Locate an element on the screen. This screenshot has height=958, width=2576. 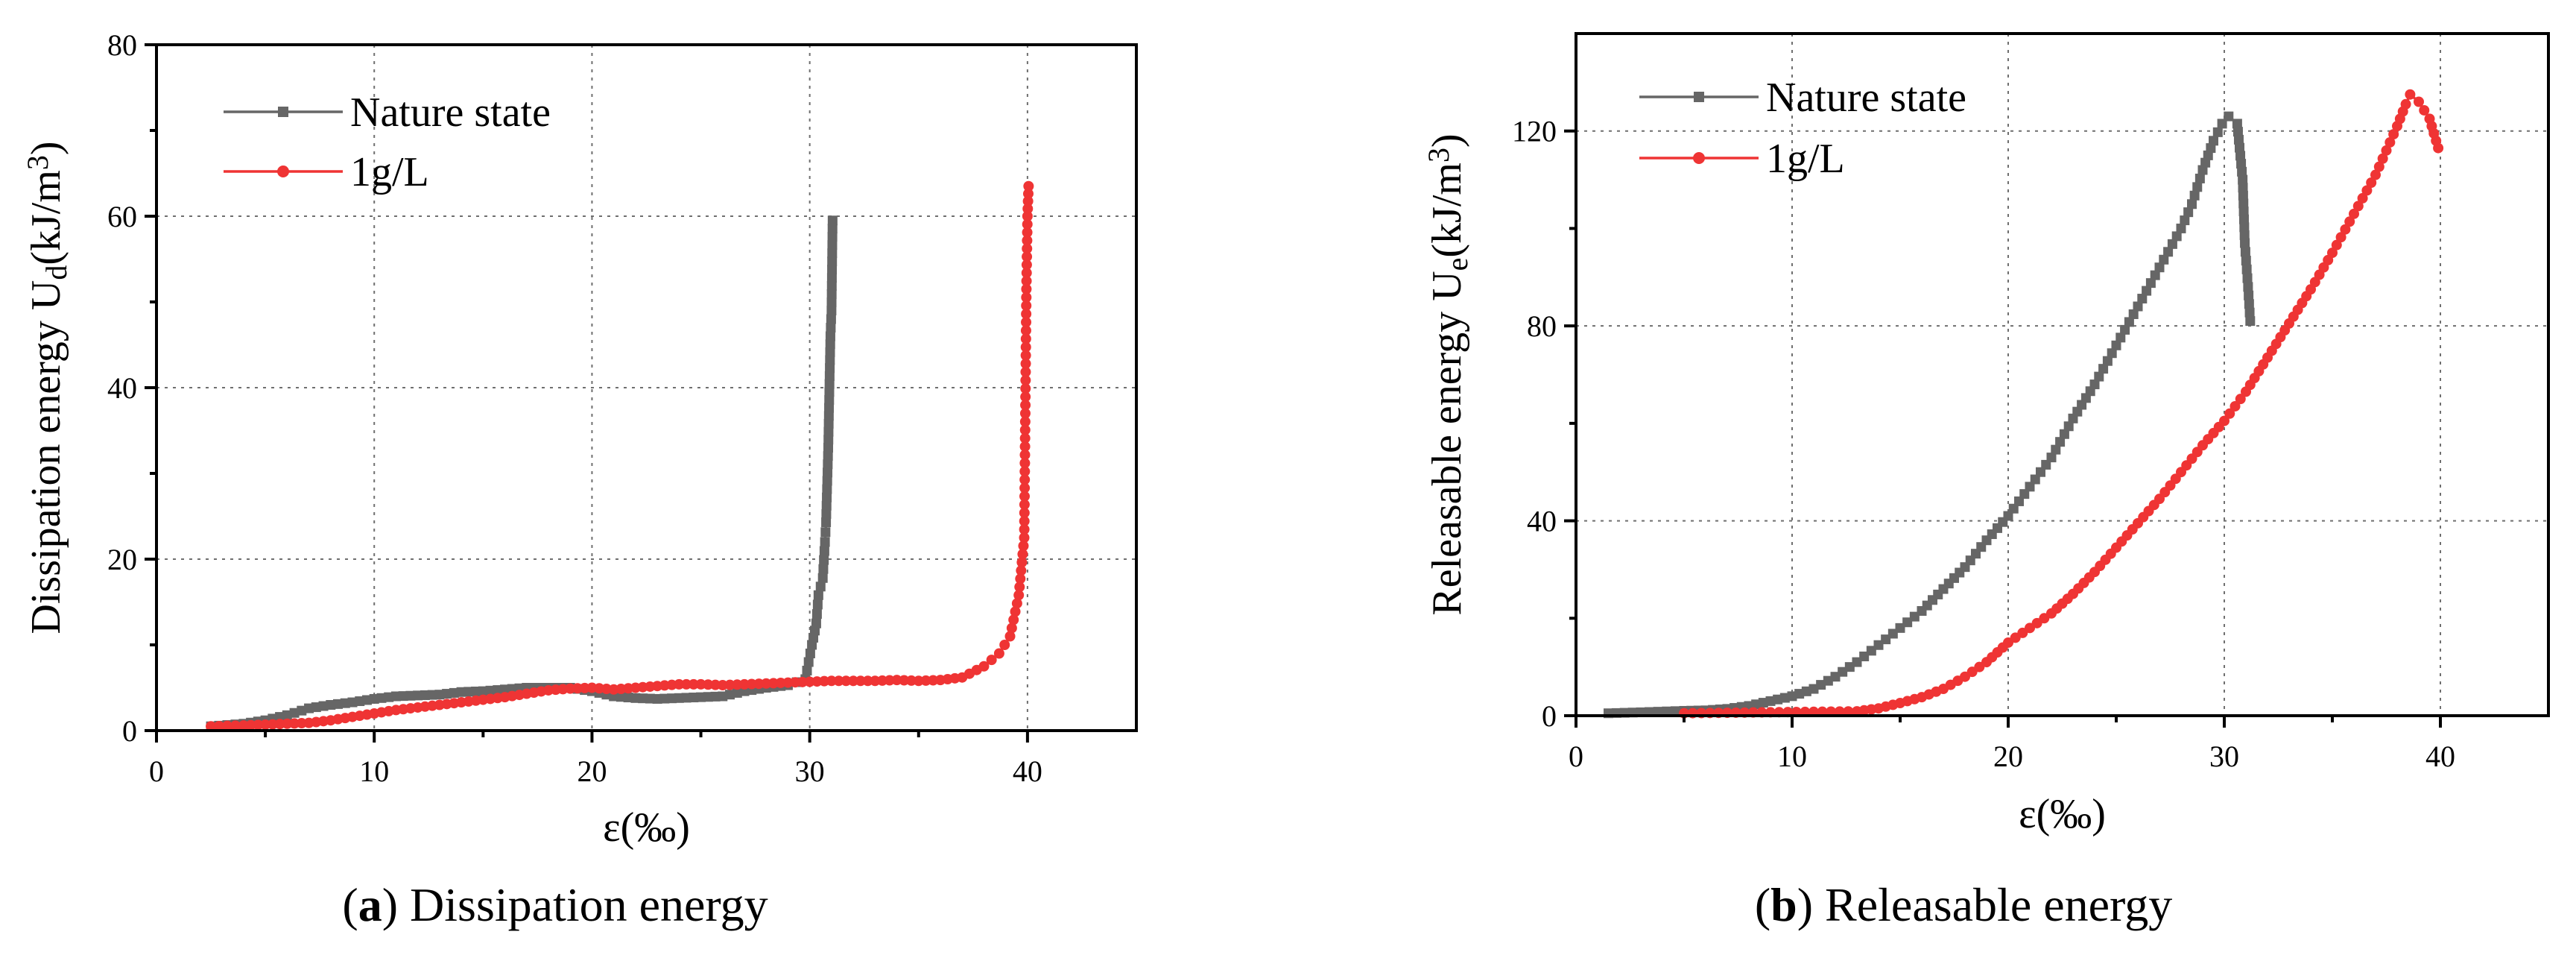
panel-a-caption-letter: a is located at coordinates (370, 904).